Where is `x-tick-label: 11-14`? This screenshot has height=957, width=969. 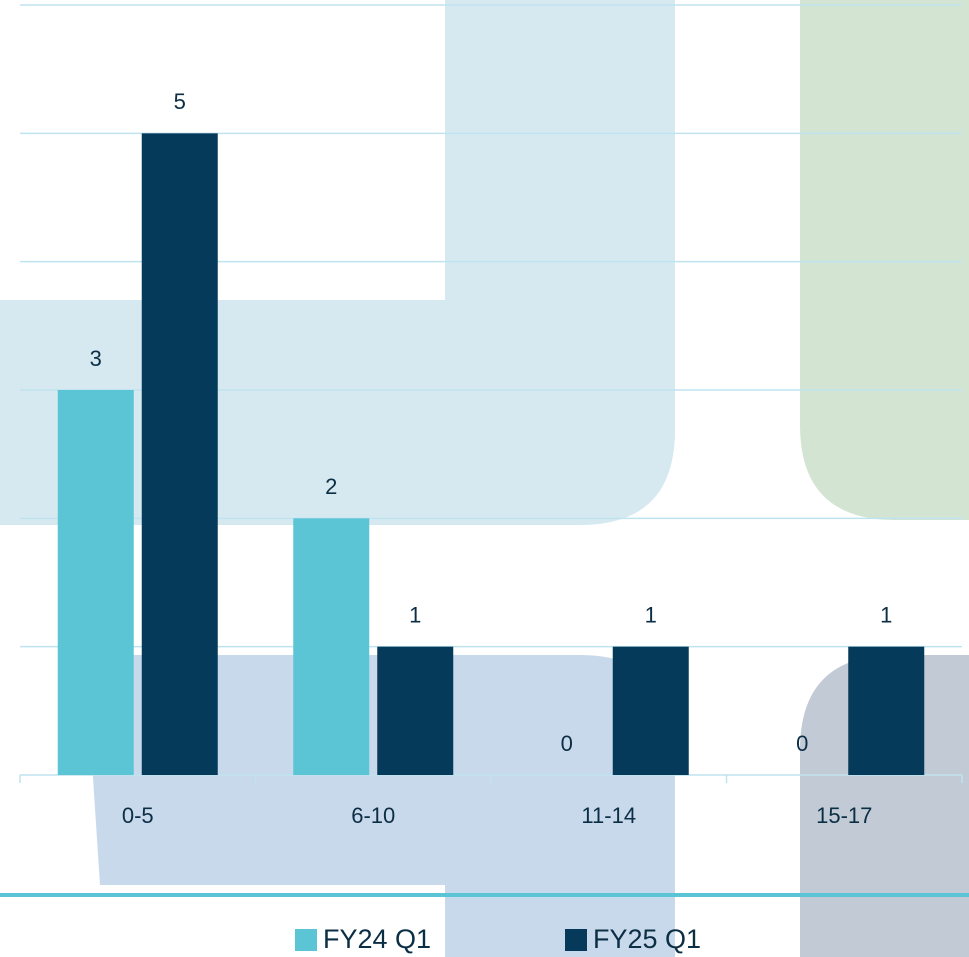 x-tick-label: 11-14 is located at coordinates (608, 815).